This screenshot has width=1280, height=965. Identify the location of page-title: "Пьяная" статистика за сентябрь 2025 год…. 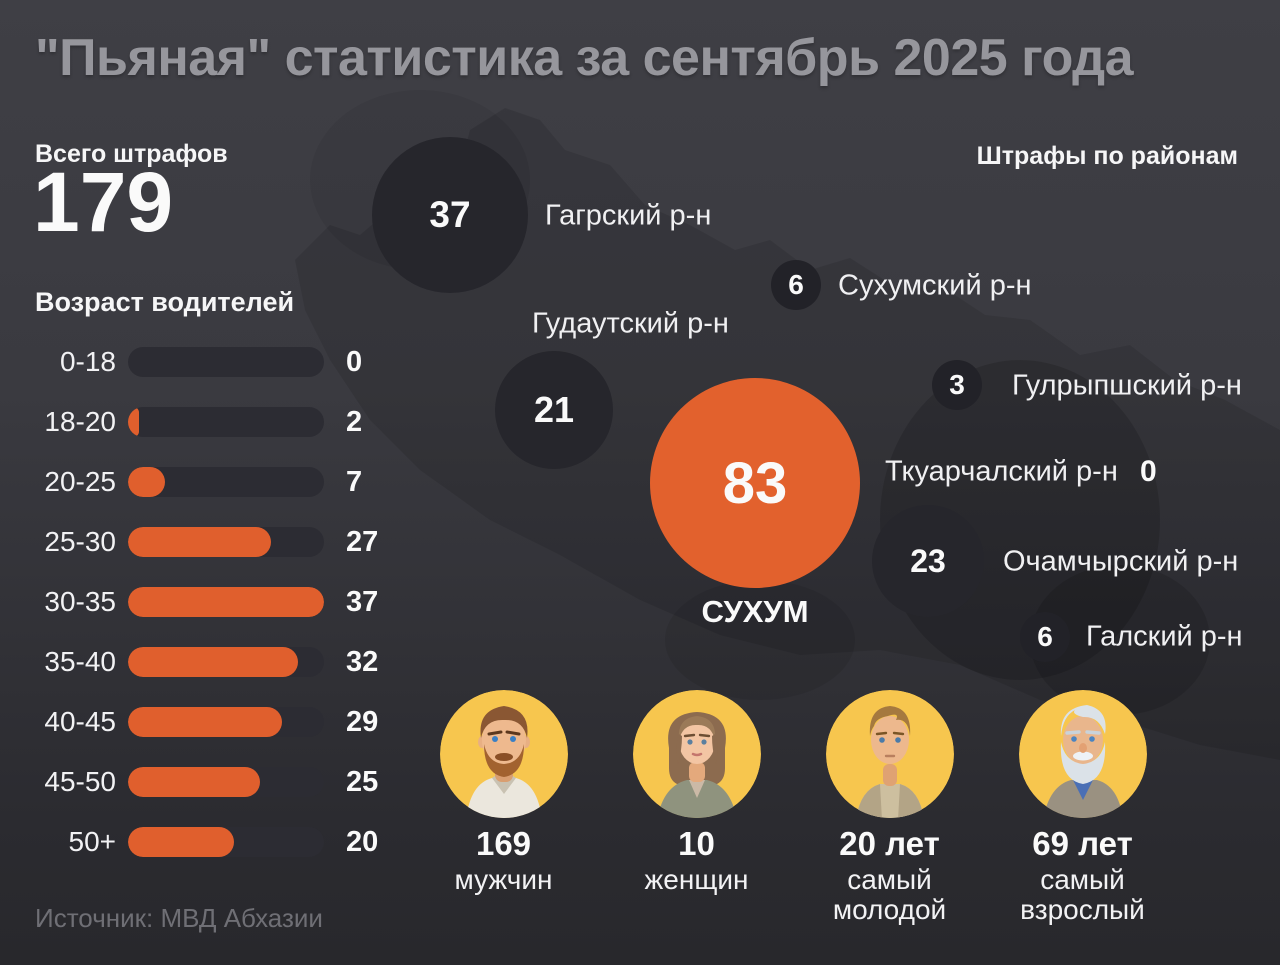
(584, 58).